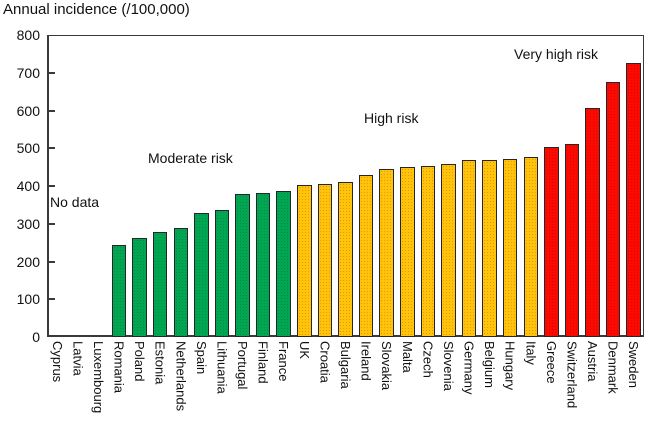 The width and height of the screenshot is (649, 430). Describe the element at coordinates (592, 222) in the screenshot. I see `bar-austria` at that location.